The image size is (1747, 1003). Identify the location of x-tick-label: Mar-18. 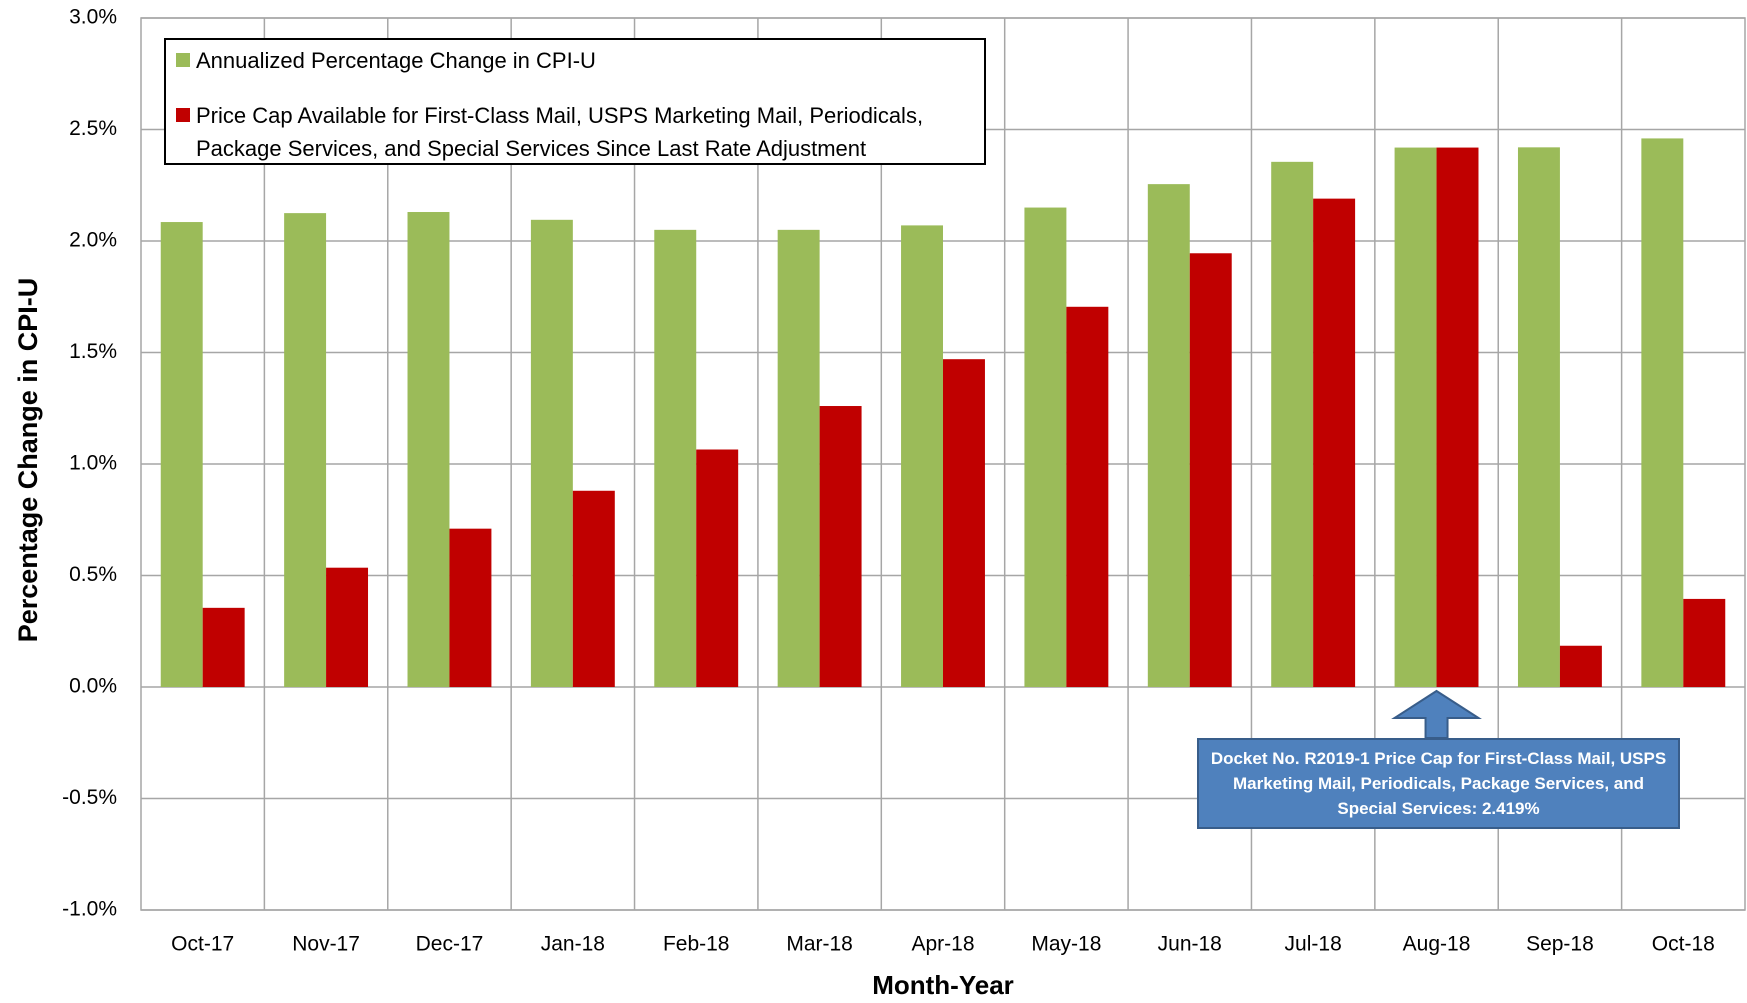
(819, 944).